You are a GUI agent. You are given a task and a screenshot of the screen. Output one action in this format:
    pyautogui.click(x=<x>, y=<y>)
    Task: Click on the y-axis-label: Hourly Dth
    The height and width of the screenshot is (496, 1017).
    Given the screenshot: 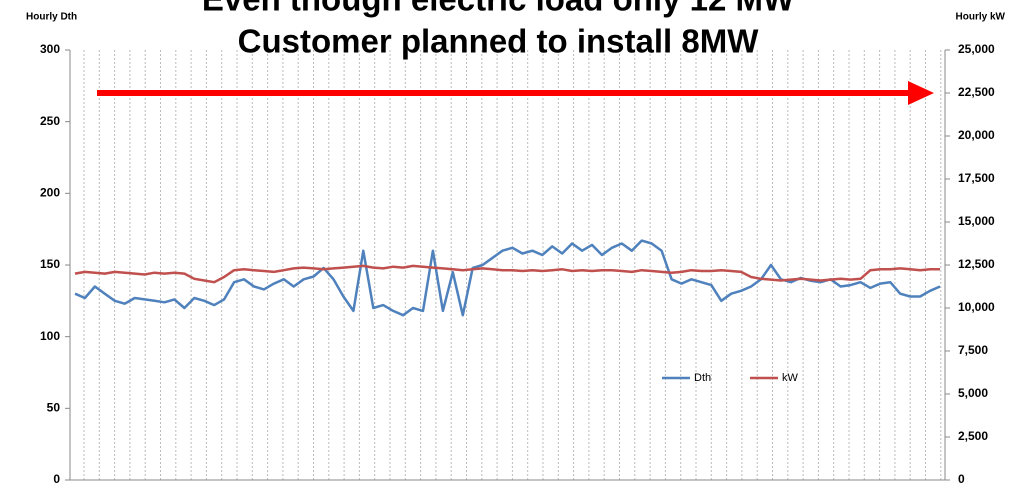 What is the action you would take?
    pyautogui.click(x=51, y=17)
    